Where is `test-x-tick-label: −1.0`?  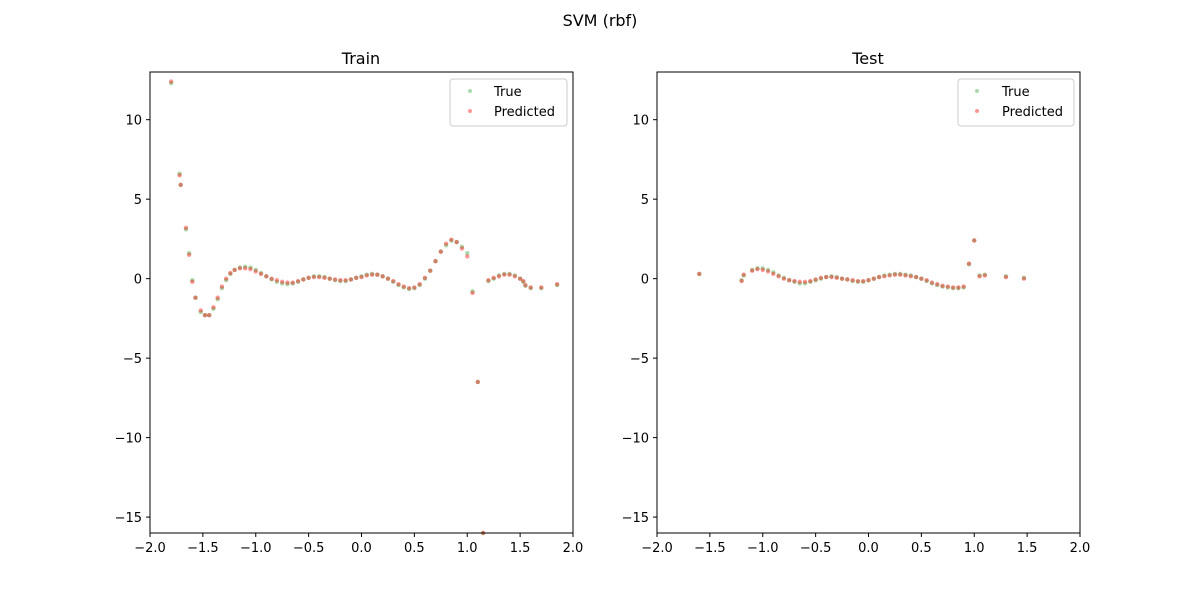
test-x-tick-label: −1.0 is located at coordinates (763, 548).